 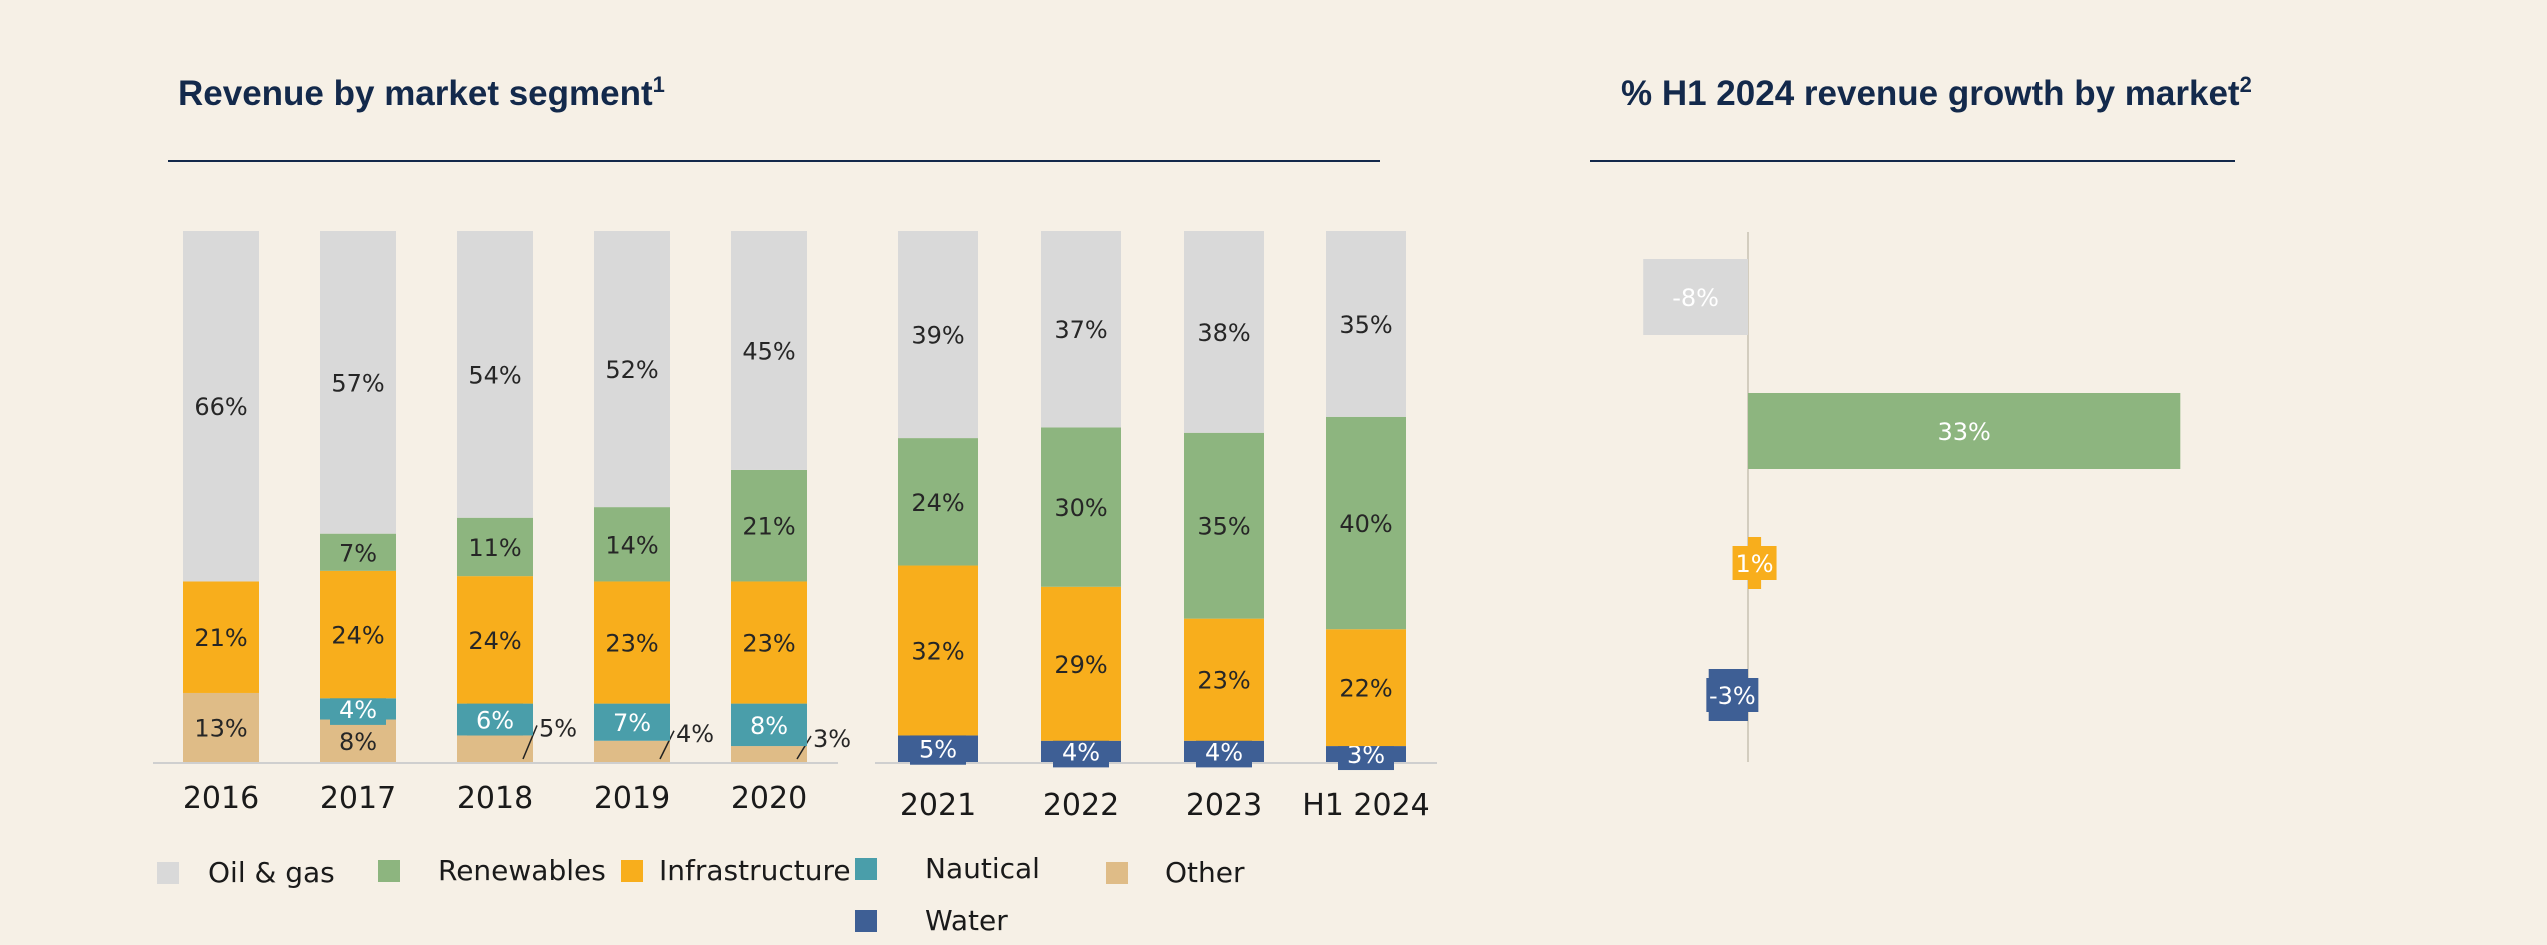 I want to click on bar-other-2016, so click(x=221, y=727).